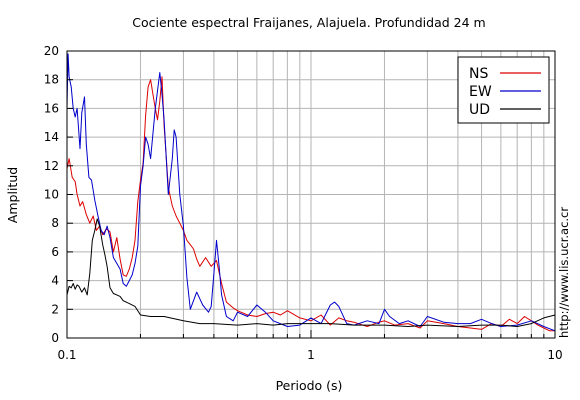 This screenshot has width=580, height=400. Describe the element at coordinates (564, 272) in the screenshot. I see `website-annotation: http://www.lis.ucr.ac.cr` at that location.